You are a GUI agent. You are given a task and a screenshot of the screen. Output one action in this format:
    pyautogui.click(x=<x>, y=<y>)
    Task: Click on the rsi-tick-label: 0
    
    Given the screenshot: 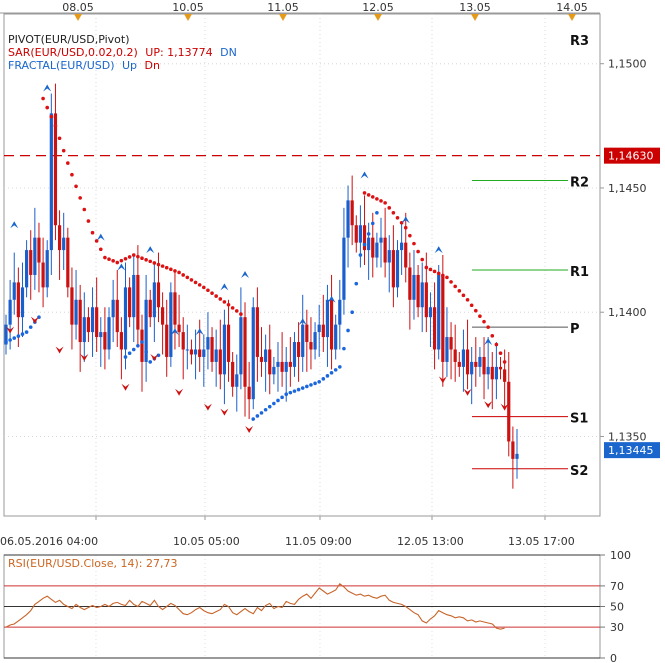 What is the action you would take?
    pyautogui.click(x=613, y=657)
    